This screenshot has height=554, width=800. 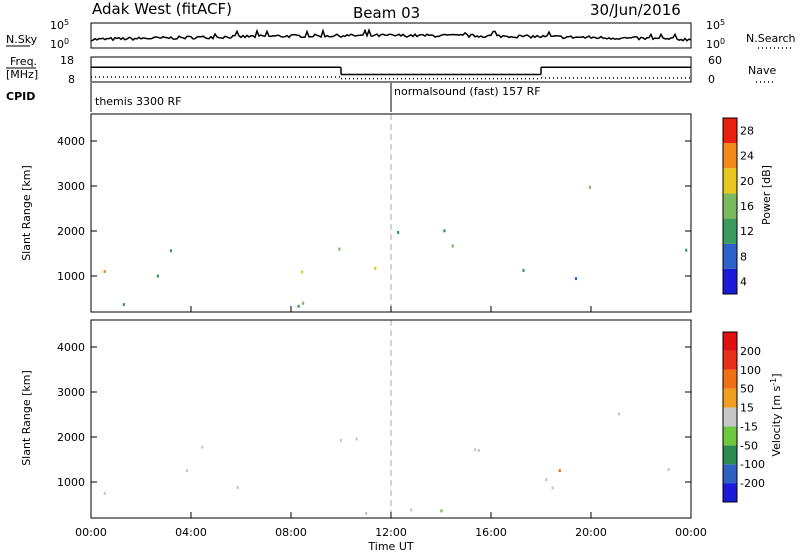 What do you see at coordinates (752, 464) in the screenshot?
I see `colorbar-tick-label: -100` at bounding box center [752, 464].